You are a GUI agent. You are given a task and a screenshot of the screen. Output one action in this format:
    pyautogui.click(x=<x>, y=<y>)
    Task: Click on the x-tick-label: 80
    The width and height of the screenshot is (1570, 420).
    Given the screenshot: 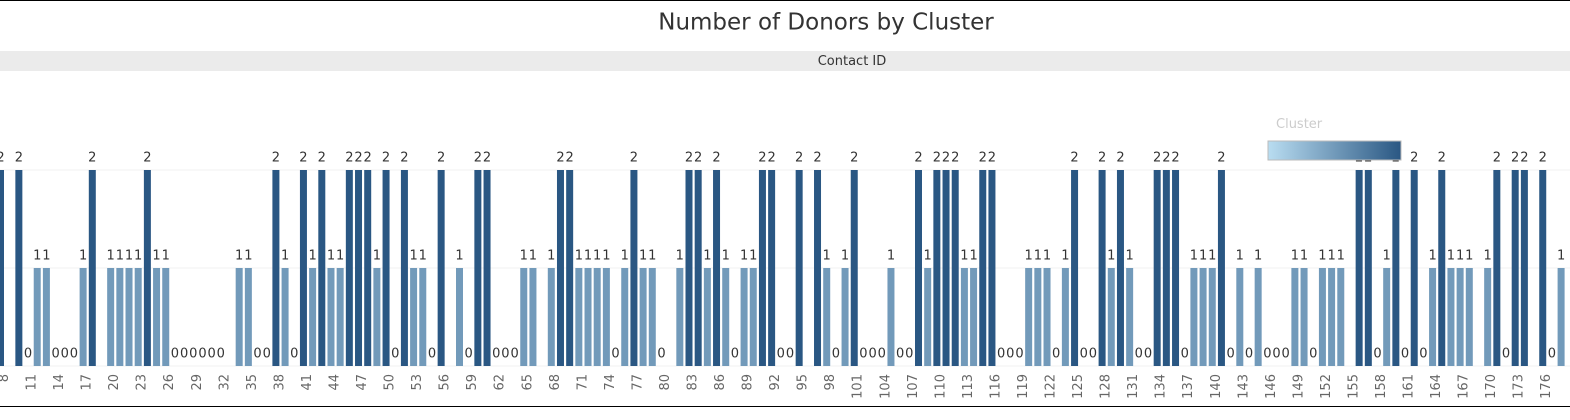 What is the action you would take?
    pyautogui.click(x=665, y=382)
    